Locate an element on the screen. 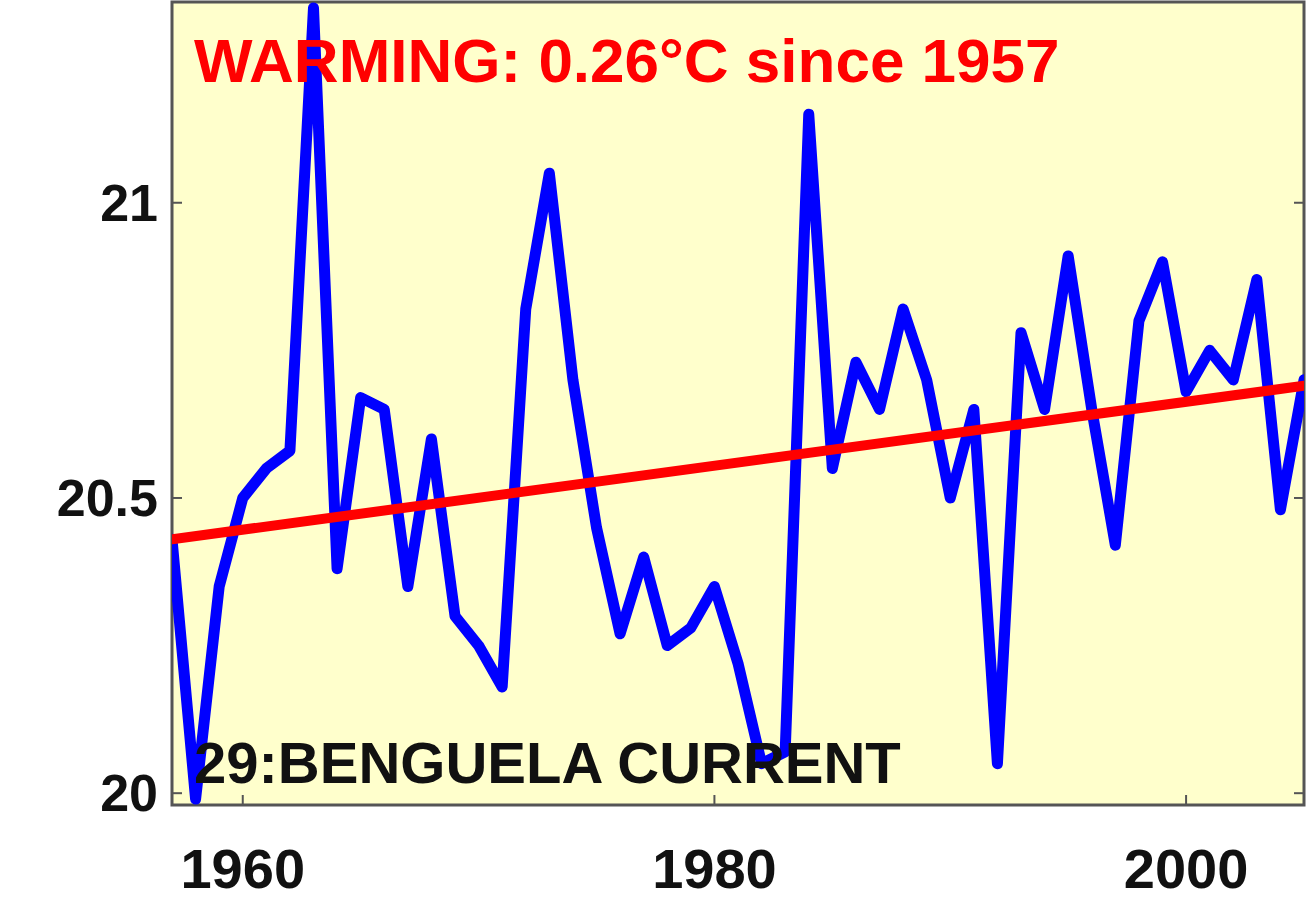 This screenshot has width=1308, height=902. x-tick-label: 1980 is located at coordinates (714, 868).